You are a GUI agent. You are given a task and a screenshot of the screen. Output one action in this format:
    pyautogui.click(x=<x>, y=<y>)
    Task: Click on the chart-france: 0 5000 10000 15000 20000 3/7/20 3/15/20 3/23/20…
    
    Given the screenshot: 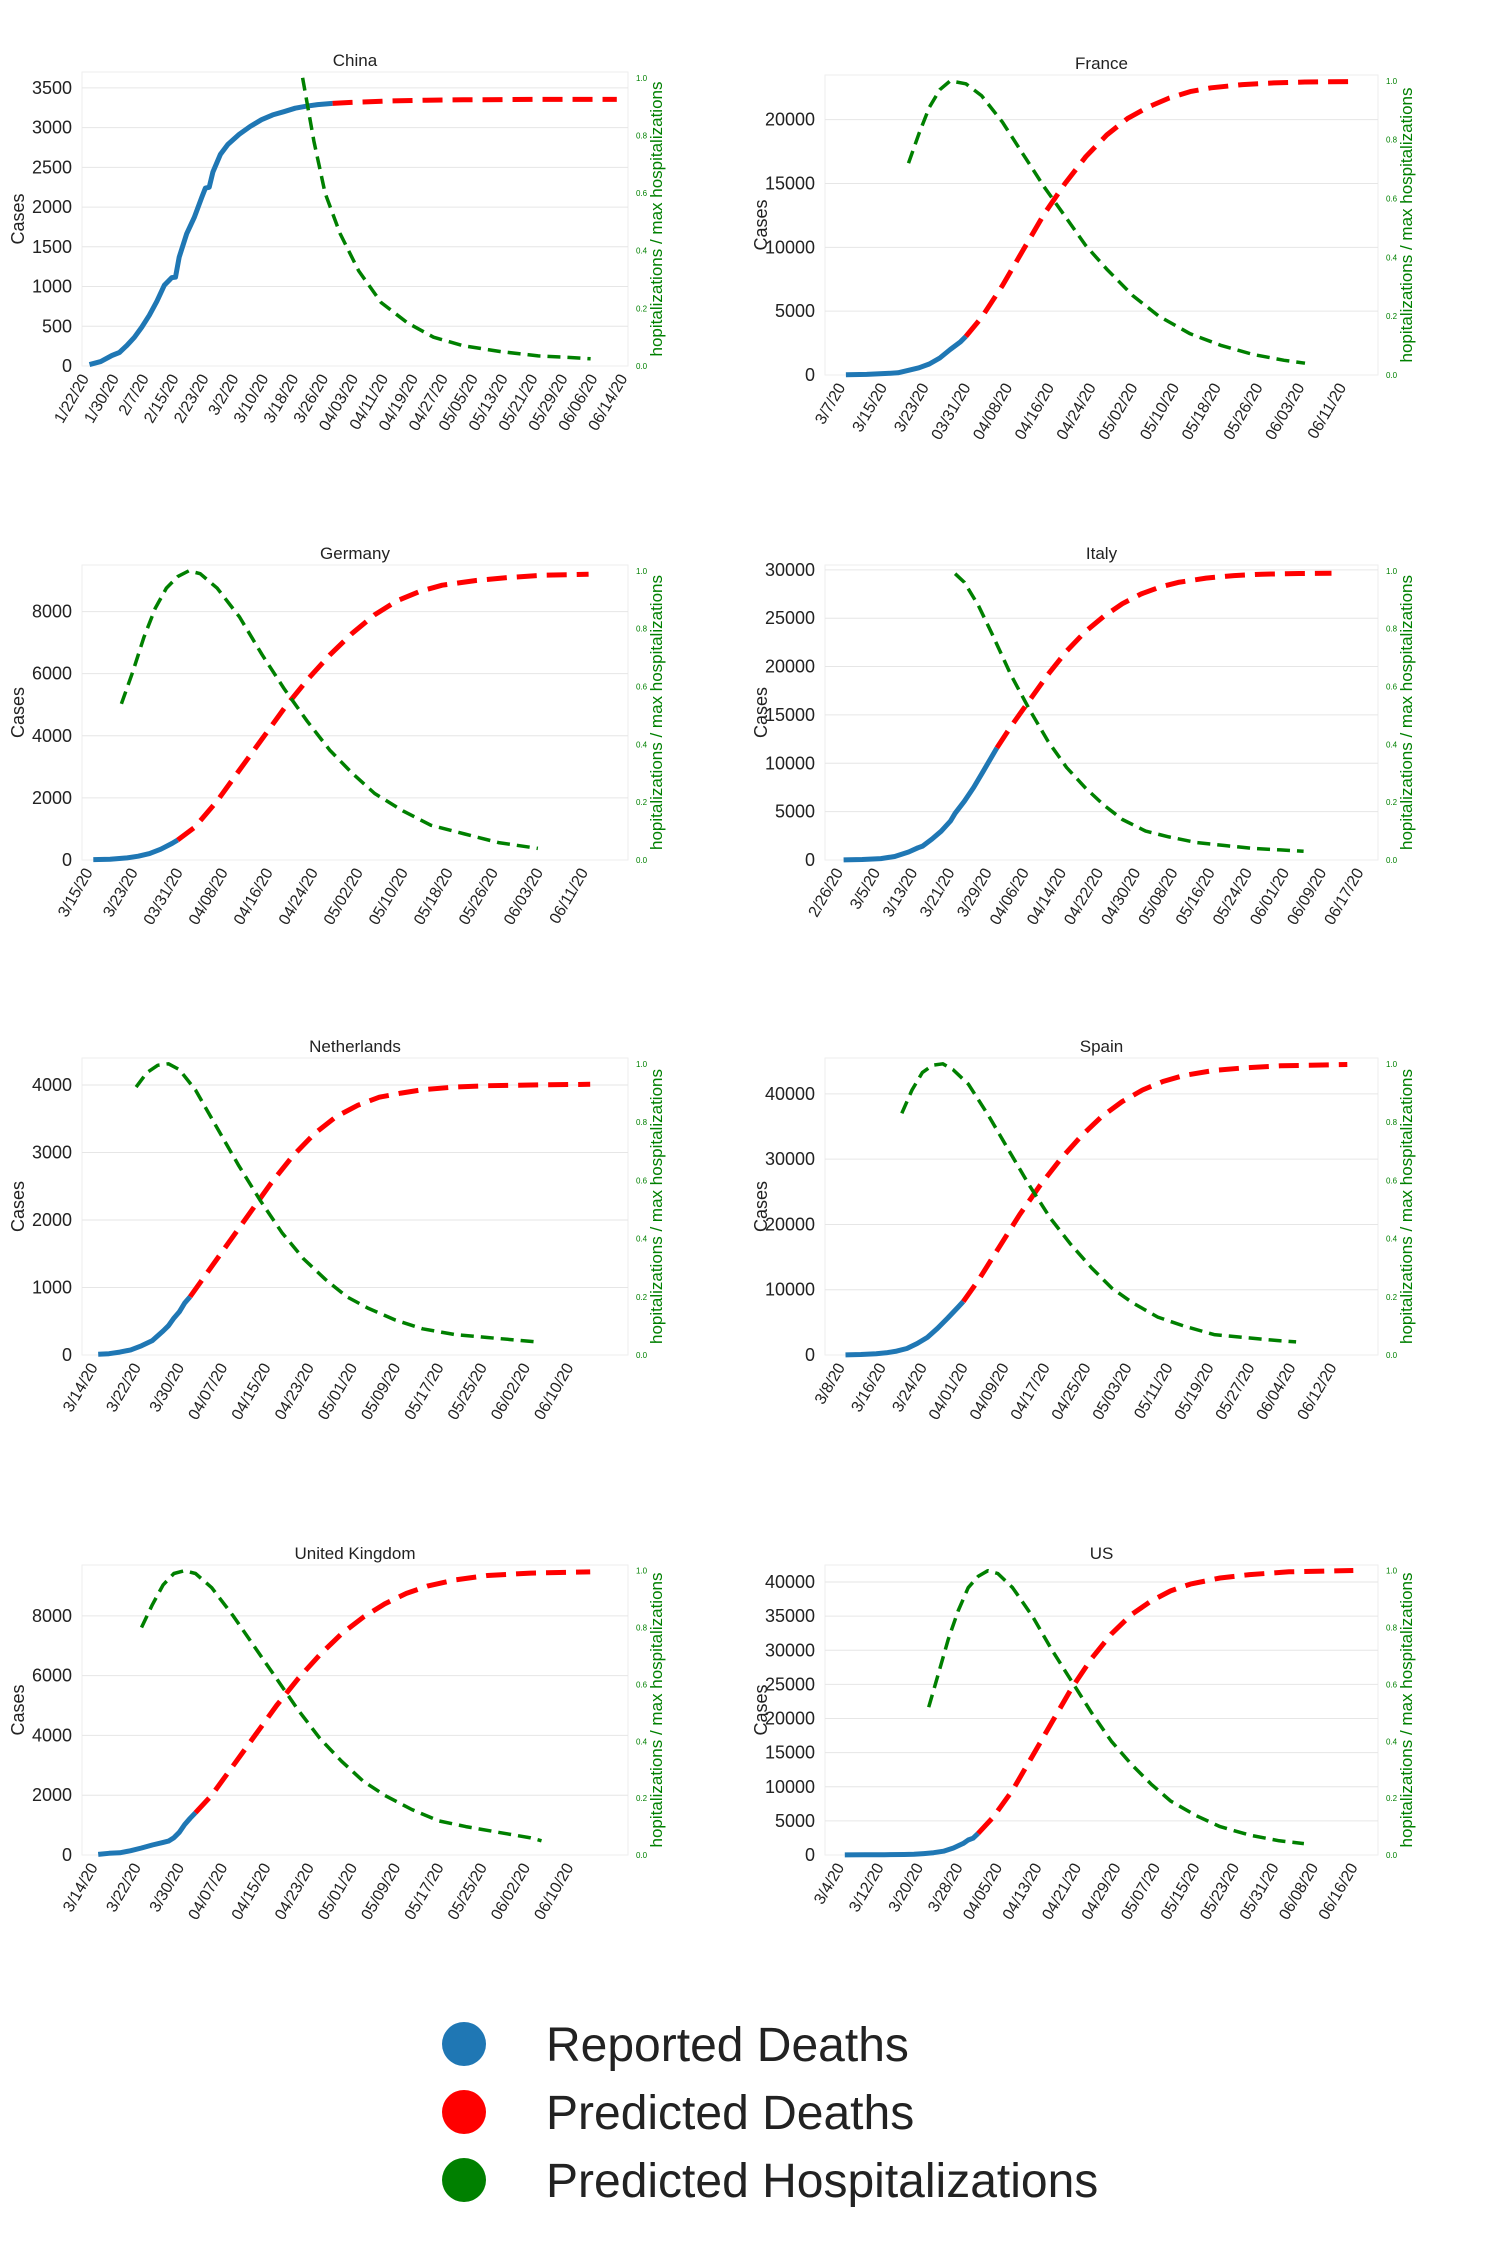 What is the action you would take?
    pyautogui.click(x=1083, y=248)
    